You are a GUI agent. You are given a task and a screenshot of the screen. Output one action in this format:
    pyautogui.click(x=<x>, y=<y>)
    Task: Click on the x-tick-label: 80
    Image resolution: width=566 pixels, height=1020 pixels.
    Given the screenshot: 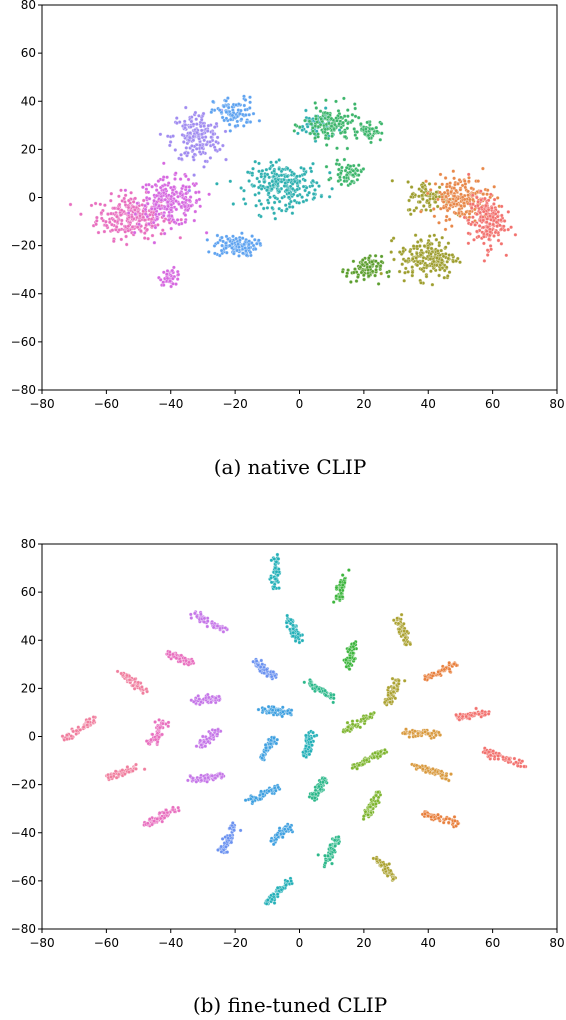 What is the action you would take?
    pyautogui.click(x=556, y=404)
    